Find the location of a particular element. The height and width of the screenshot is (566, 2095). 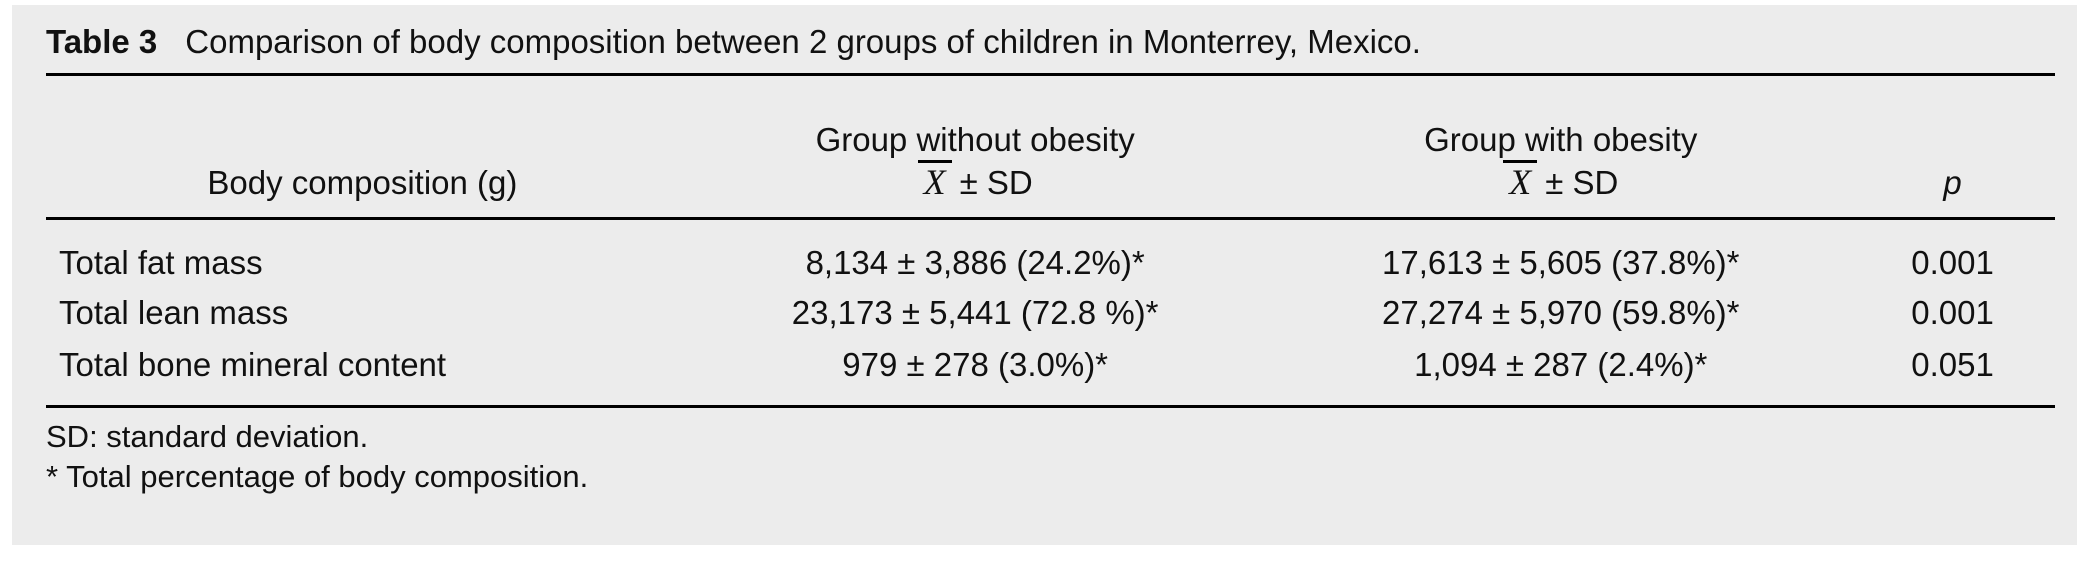

column-header-p-value: p is located at coordinates (1952, 147).